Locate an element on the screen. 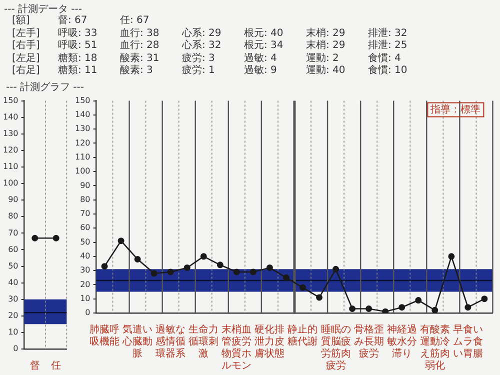 This screenshot has height=375, width=500. x-tick-label: 肺臓呼吸機能 is located at coordinates (105, 336).